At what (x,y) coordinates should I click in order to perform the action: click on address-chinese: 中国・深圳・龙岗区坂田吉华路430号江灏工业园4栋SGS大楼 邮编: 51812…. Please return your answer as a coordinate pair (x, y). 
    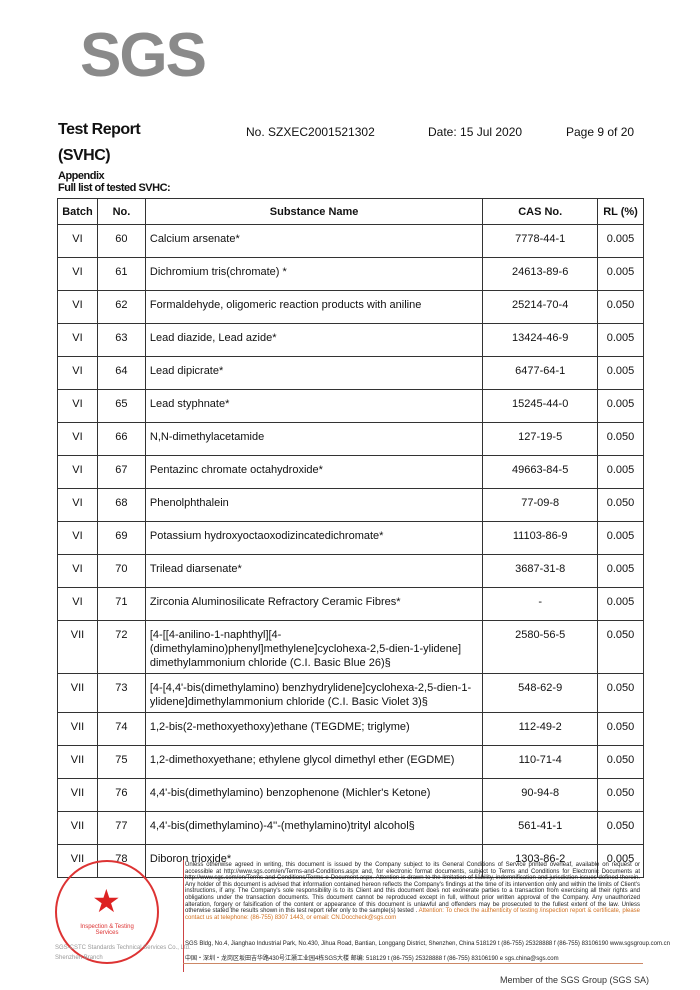
    Looking at the image, I should click on (372, 959).